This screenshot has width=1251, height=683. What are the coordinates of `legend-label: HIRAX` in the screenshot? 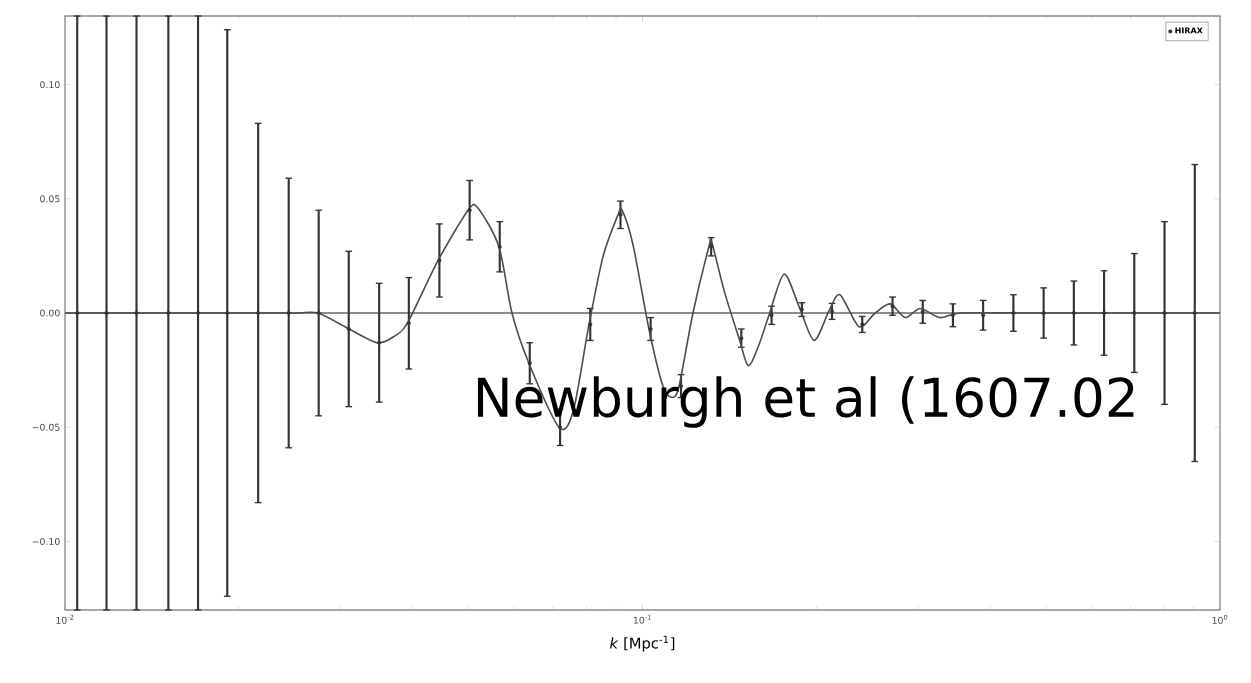 It's located at (1189, 30).